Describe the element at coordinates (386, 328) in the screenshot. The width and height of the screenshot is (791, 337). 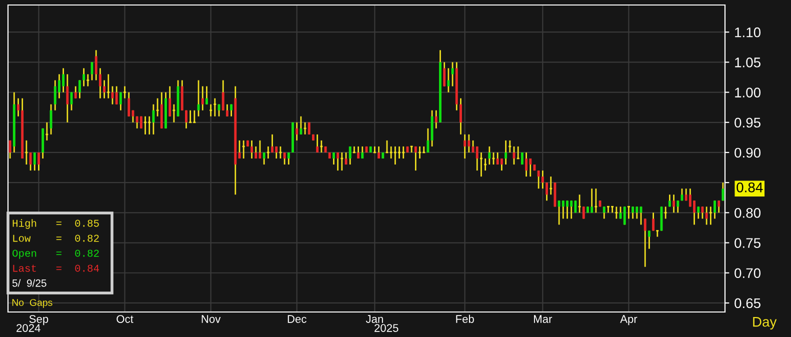
I see `text: 2025` at that location.